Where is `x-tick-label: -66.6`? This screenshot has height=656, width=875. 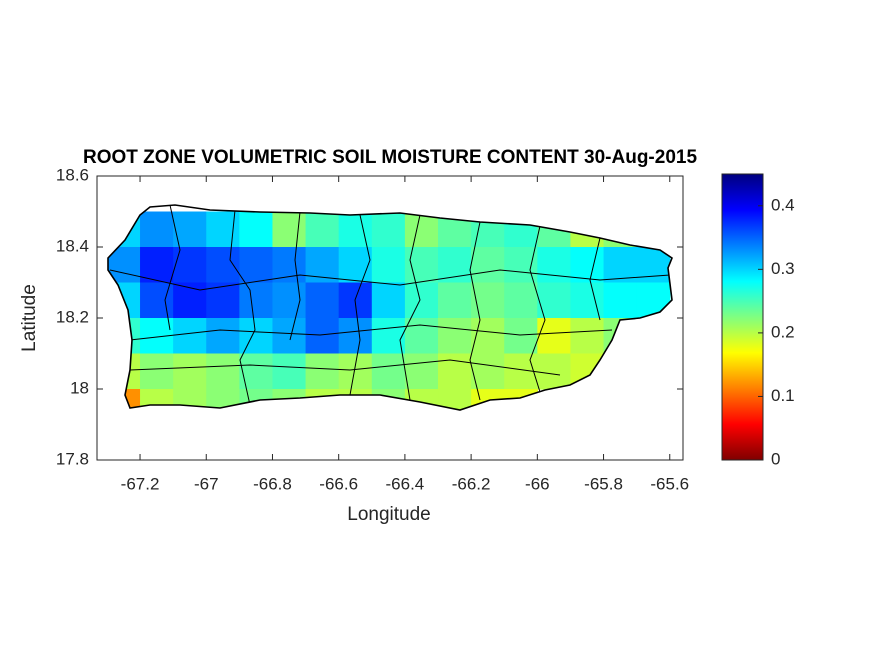 x-tick-label: -66.6 is located at coordinates (338, 483).